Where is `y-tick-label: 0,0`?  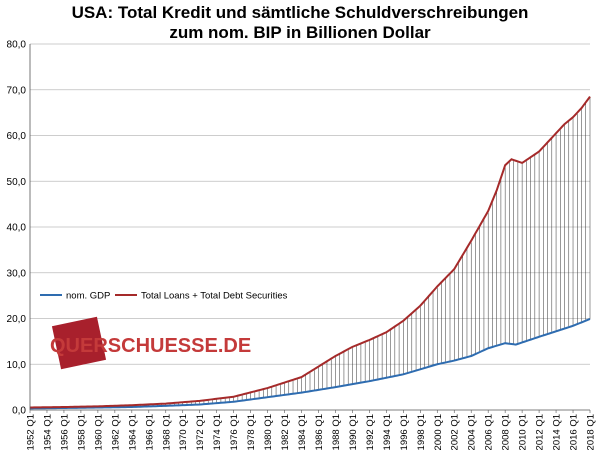 y-tick-label: 0,0 is located at coordinates (19, 411).